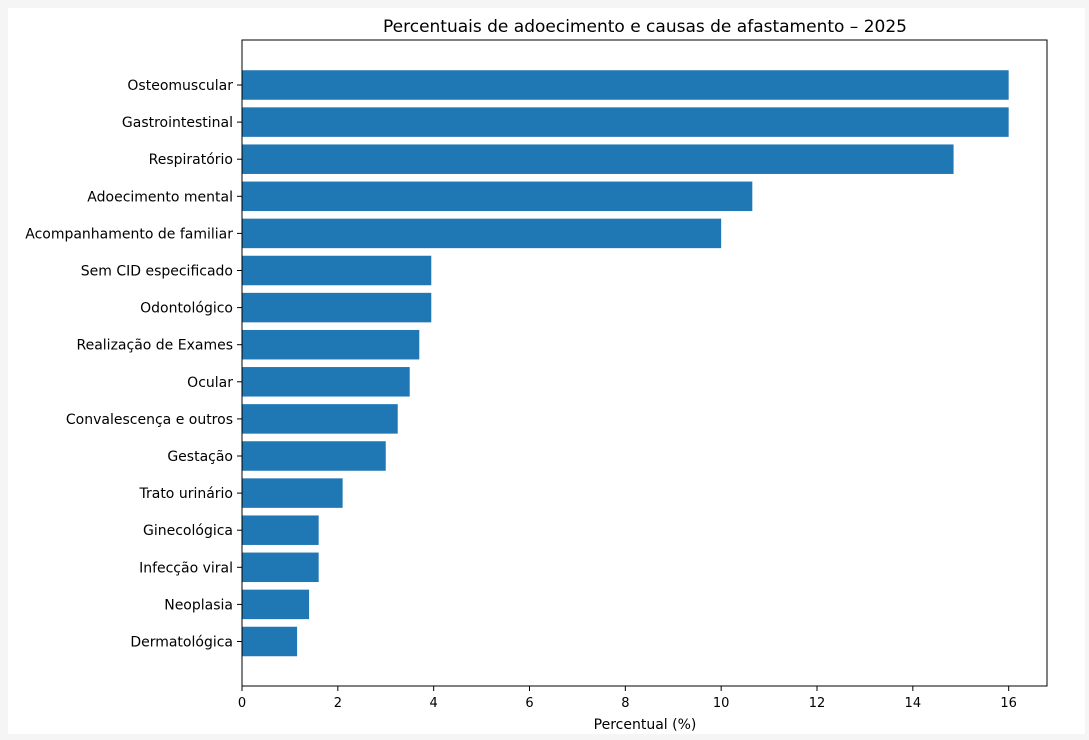 The image size is (1089, 740). I want to click on x-tick-label: 14, so click(913, 703).